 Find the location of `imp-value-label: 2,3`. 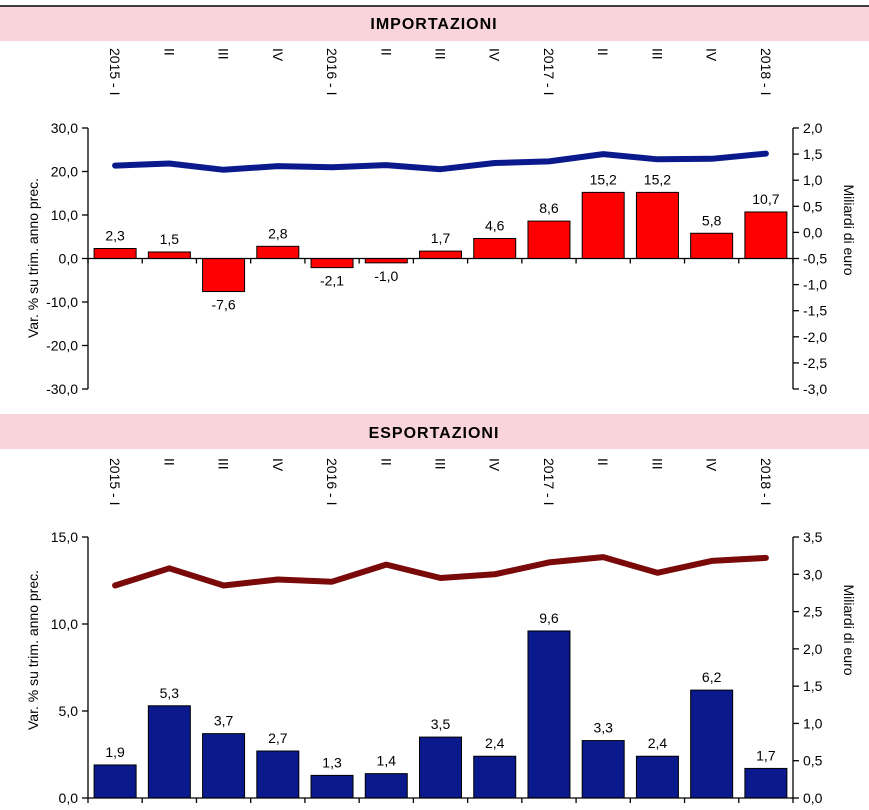

imp-value-label: 2,3 is located at coordinates (115, 235).